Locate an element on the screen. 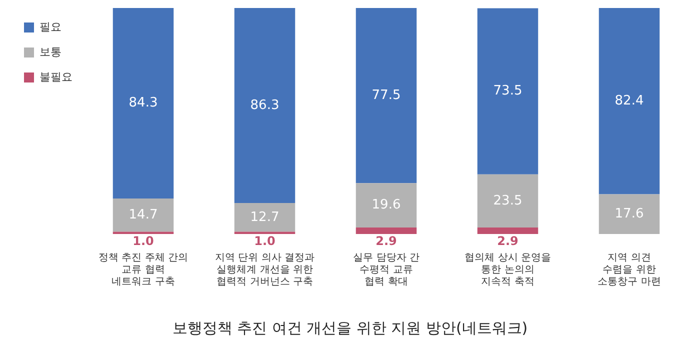 This screenshot has height=346, width=700. data-label: 77.5 is located at coordinates (386, 95).